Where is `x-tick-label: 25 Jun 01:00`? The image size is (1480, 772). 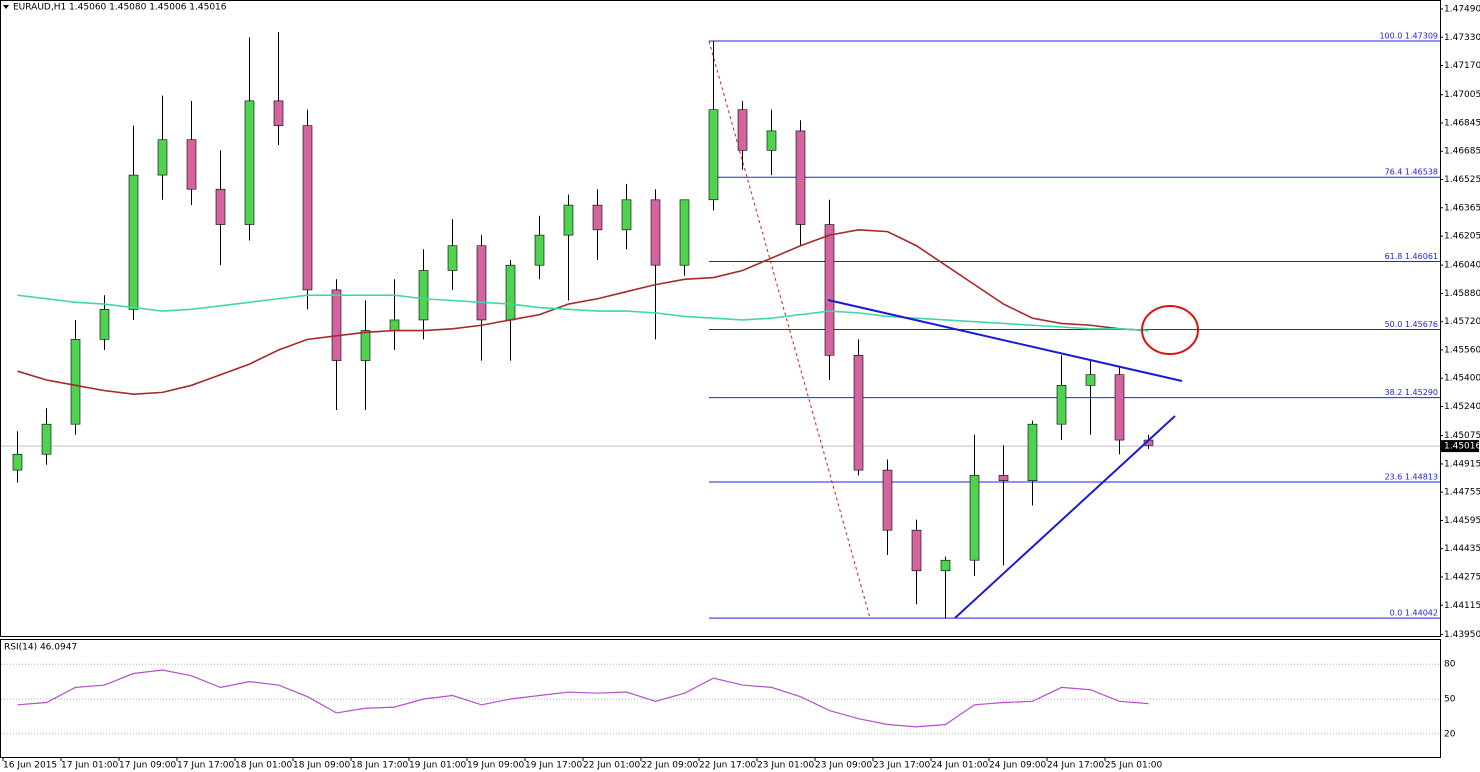
x-tick-label: 25 Jun 01:00 is located at coordinates (1133, 766).